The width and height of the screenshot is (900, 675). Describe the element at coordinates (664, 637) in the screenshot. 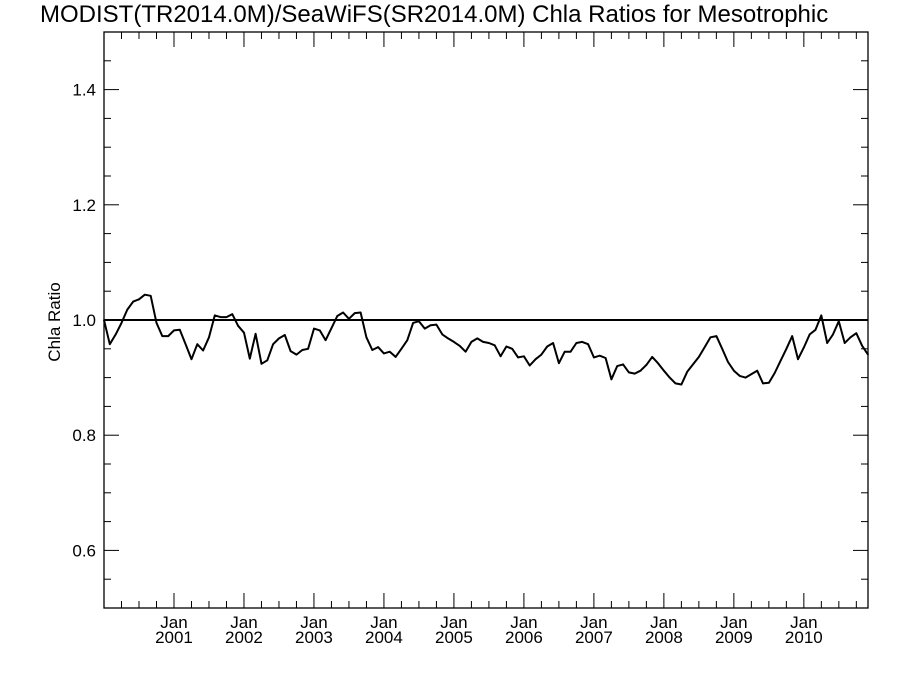

I see `x-tick-label-year: 2008` at that location.